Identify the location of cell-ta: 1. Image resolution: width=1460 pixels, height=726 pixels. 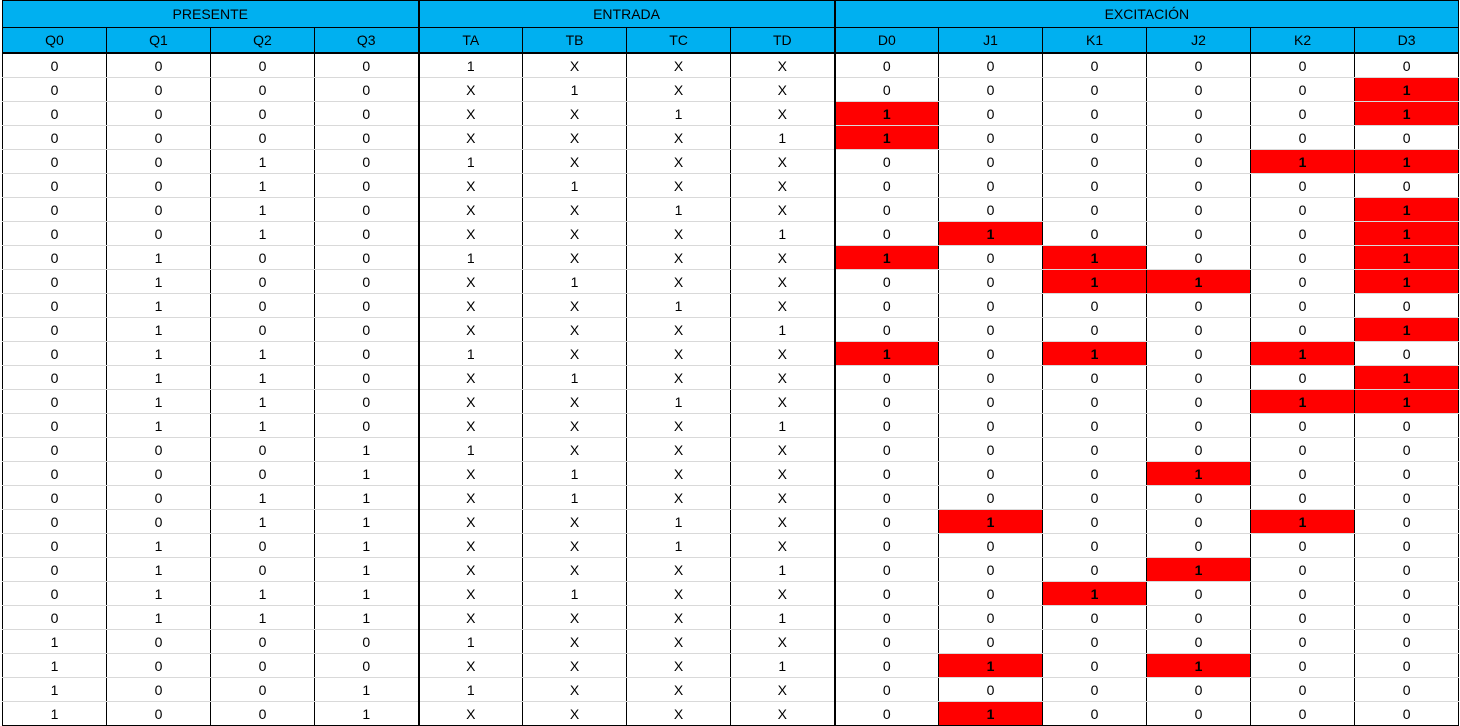
(471, 65).